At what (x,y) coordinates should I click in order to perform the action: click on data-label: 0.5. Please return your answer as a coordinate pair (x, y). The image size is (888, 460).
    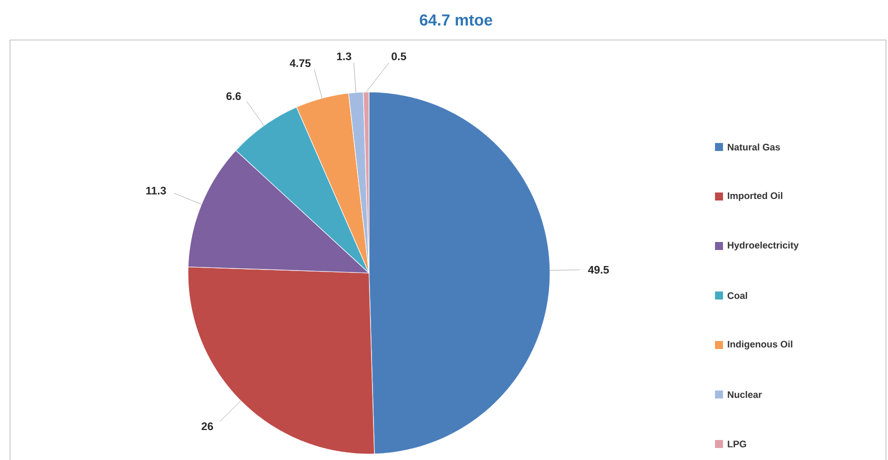
    Looking at the image, I should click on (399, 56).